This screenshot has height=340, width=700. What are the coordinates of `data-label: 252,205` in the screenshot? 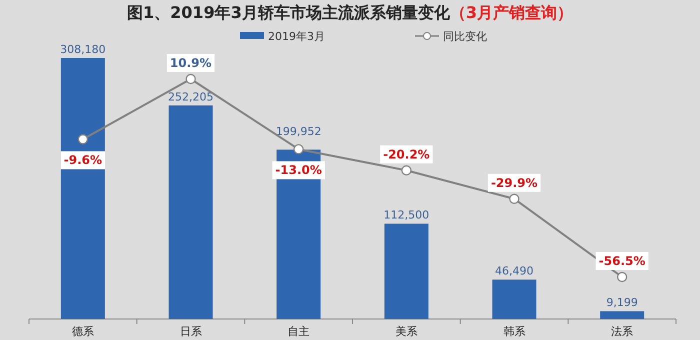 It's located at (191, 97).